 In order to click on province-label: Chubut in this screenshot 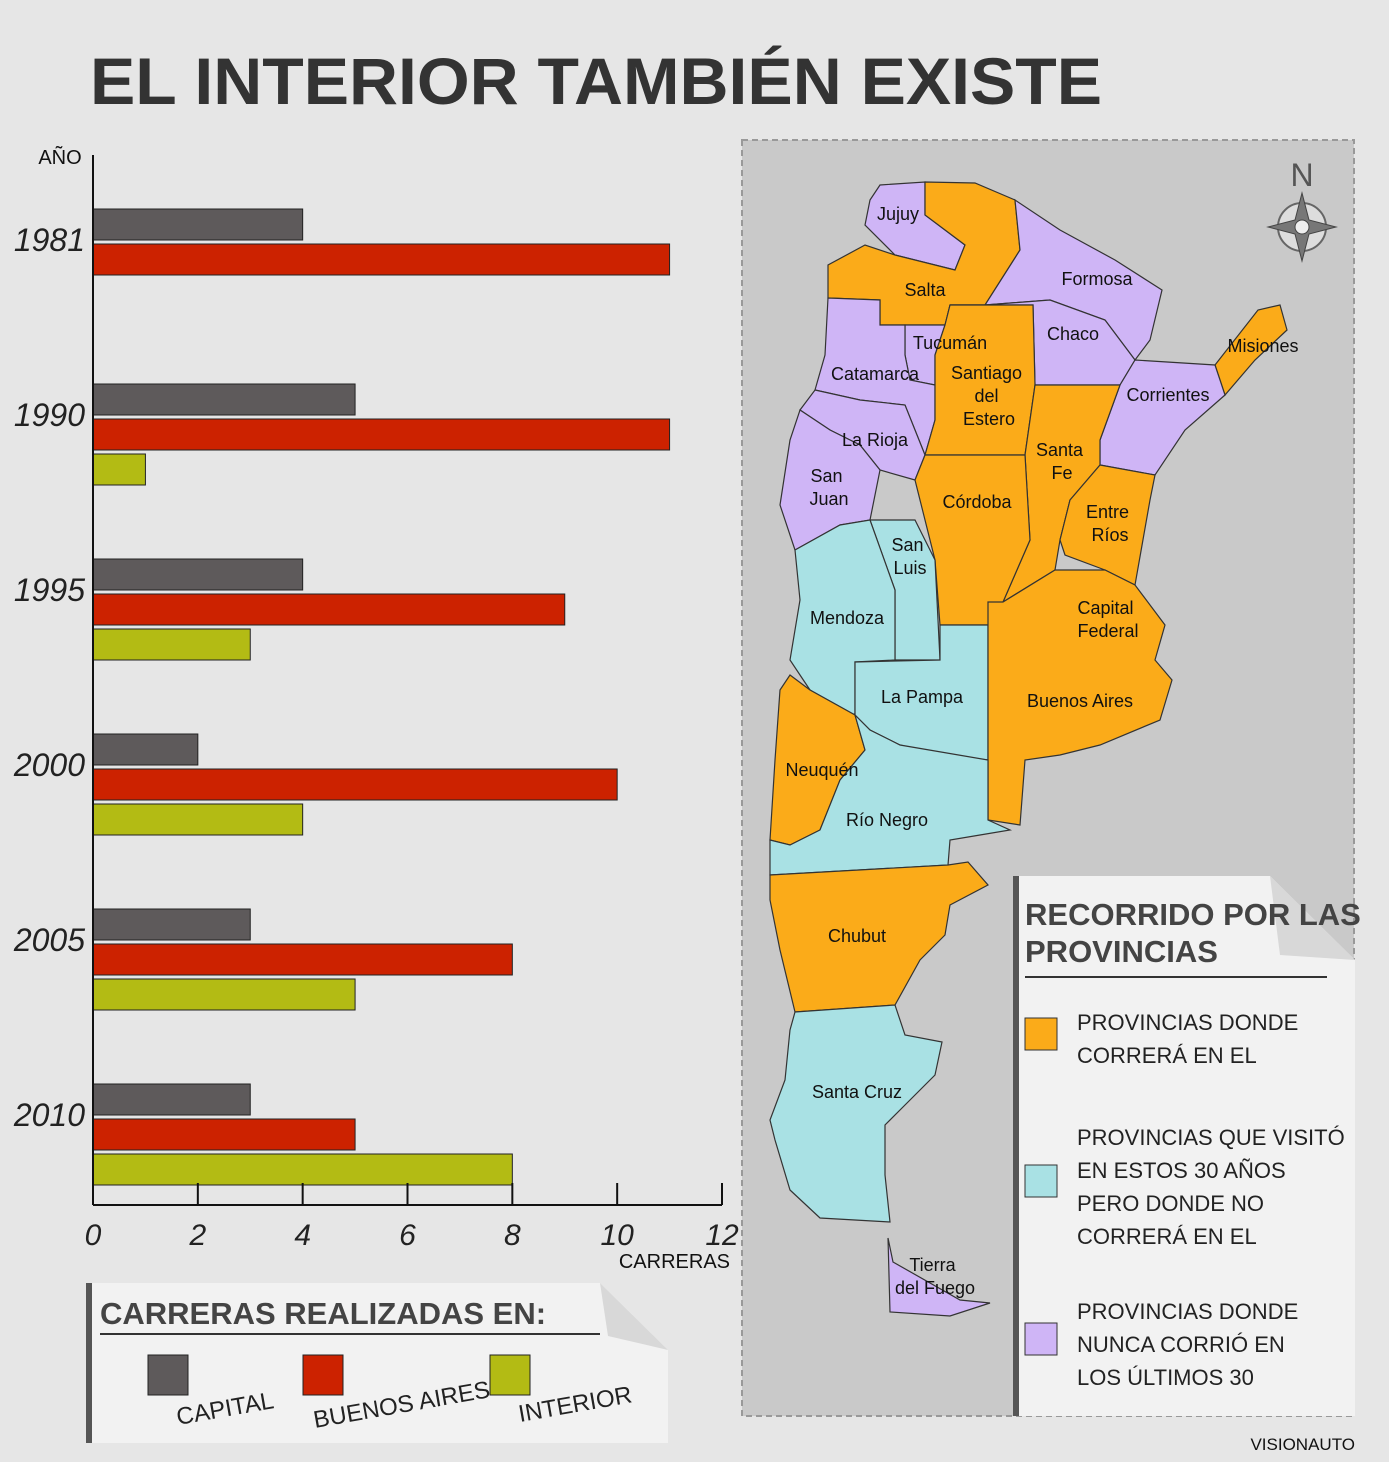, I will do `click(857, 936)`.